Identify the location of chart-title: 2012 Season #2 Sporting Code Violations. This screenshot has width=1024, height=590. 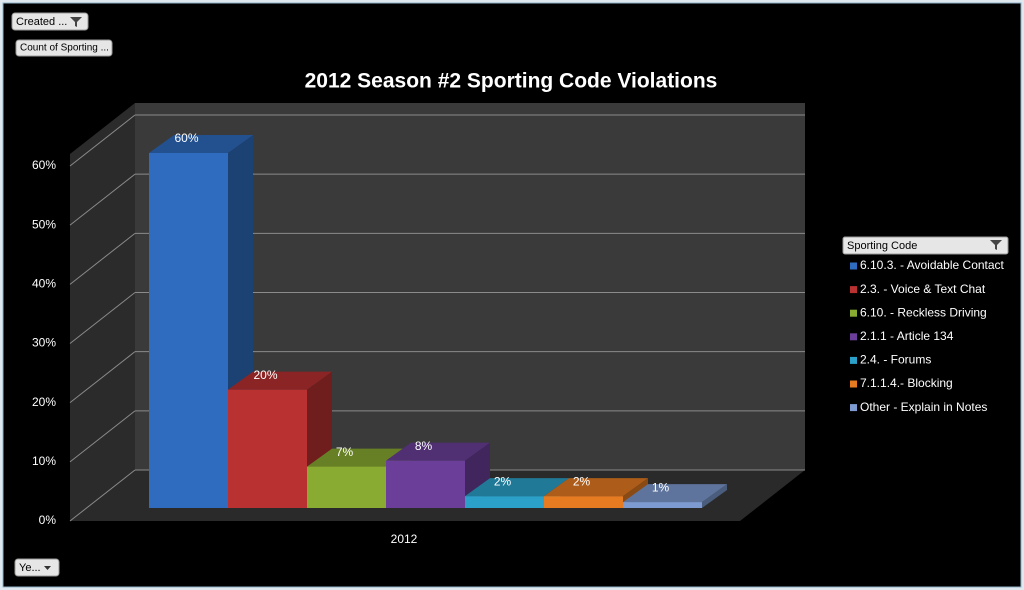
(511, 81).